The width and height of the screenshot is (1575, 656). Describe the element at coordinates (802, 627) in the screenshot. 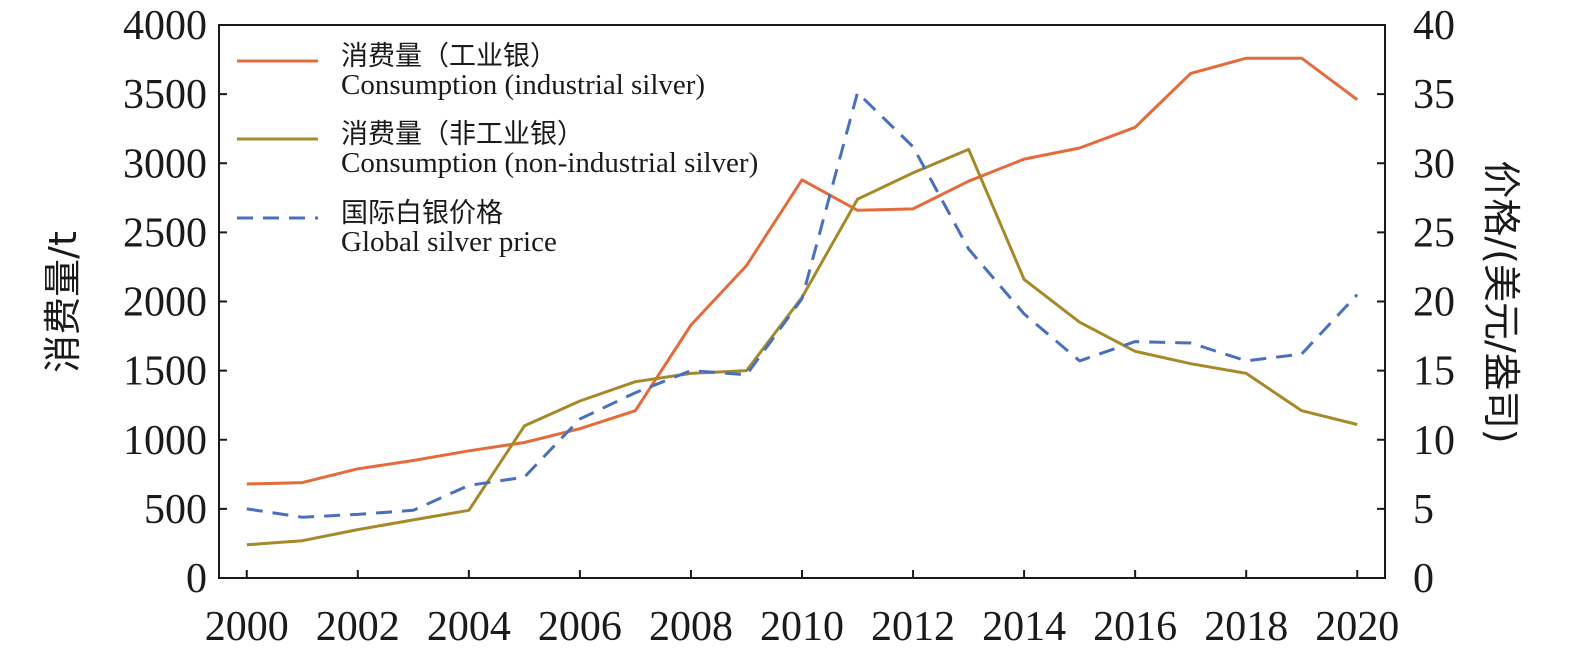

I see `x-tick-label: 2010` at that location.